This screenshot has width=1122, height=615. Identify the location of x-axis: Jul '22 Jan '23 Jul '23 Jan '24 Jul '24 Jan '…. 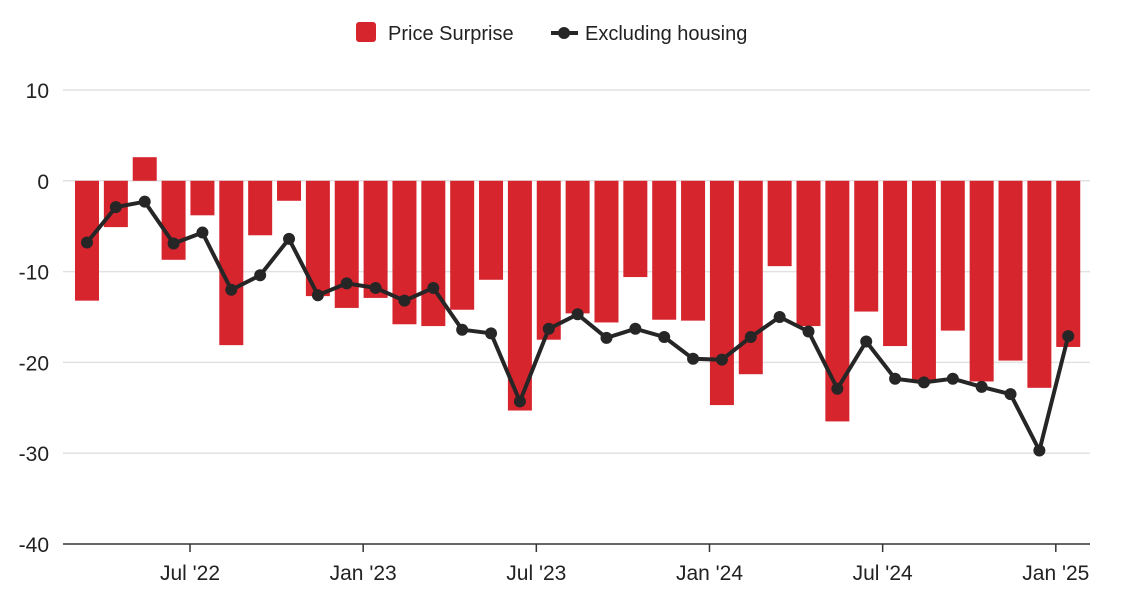
(576, 564).